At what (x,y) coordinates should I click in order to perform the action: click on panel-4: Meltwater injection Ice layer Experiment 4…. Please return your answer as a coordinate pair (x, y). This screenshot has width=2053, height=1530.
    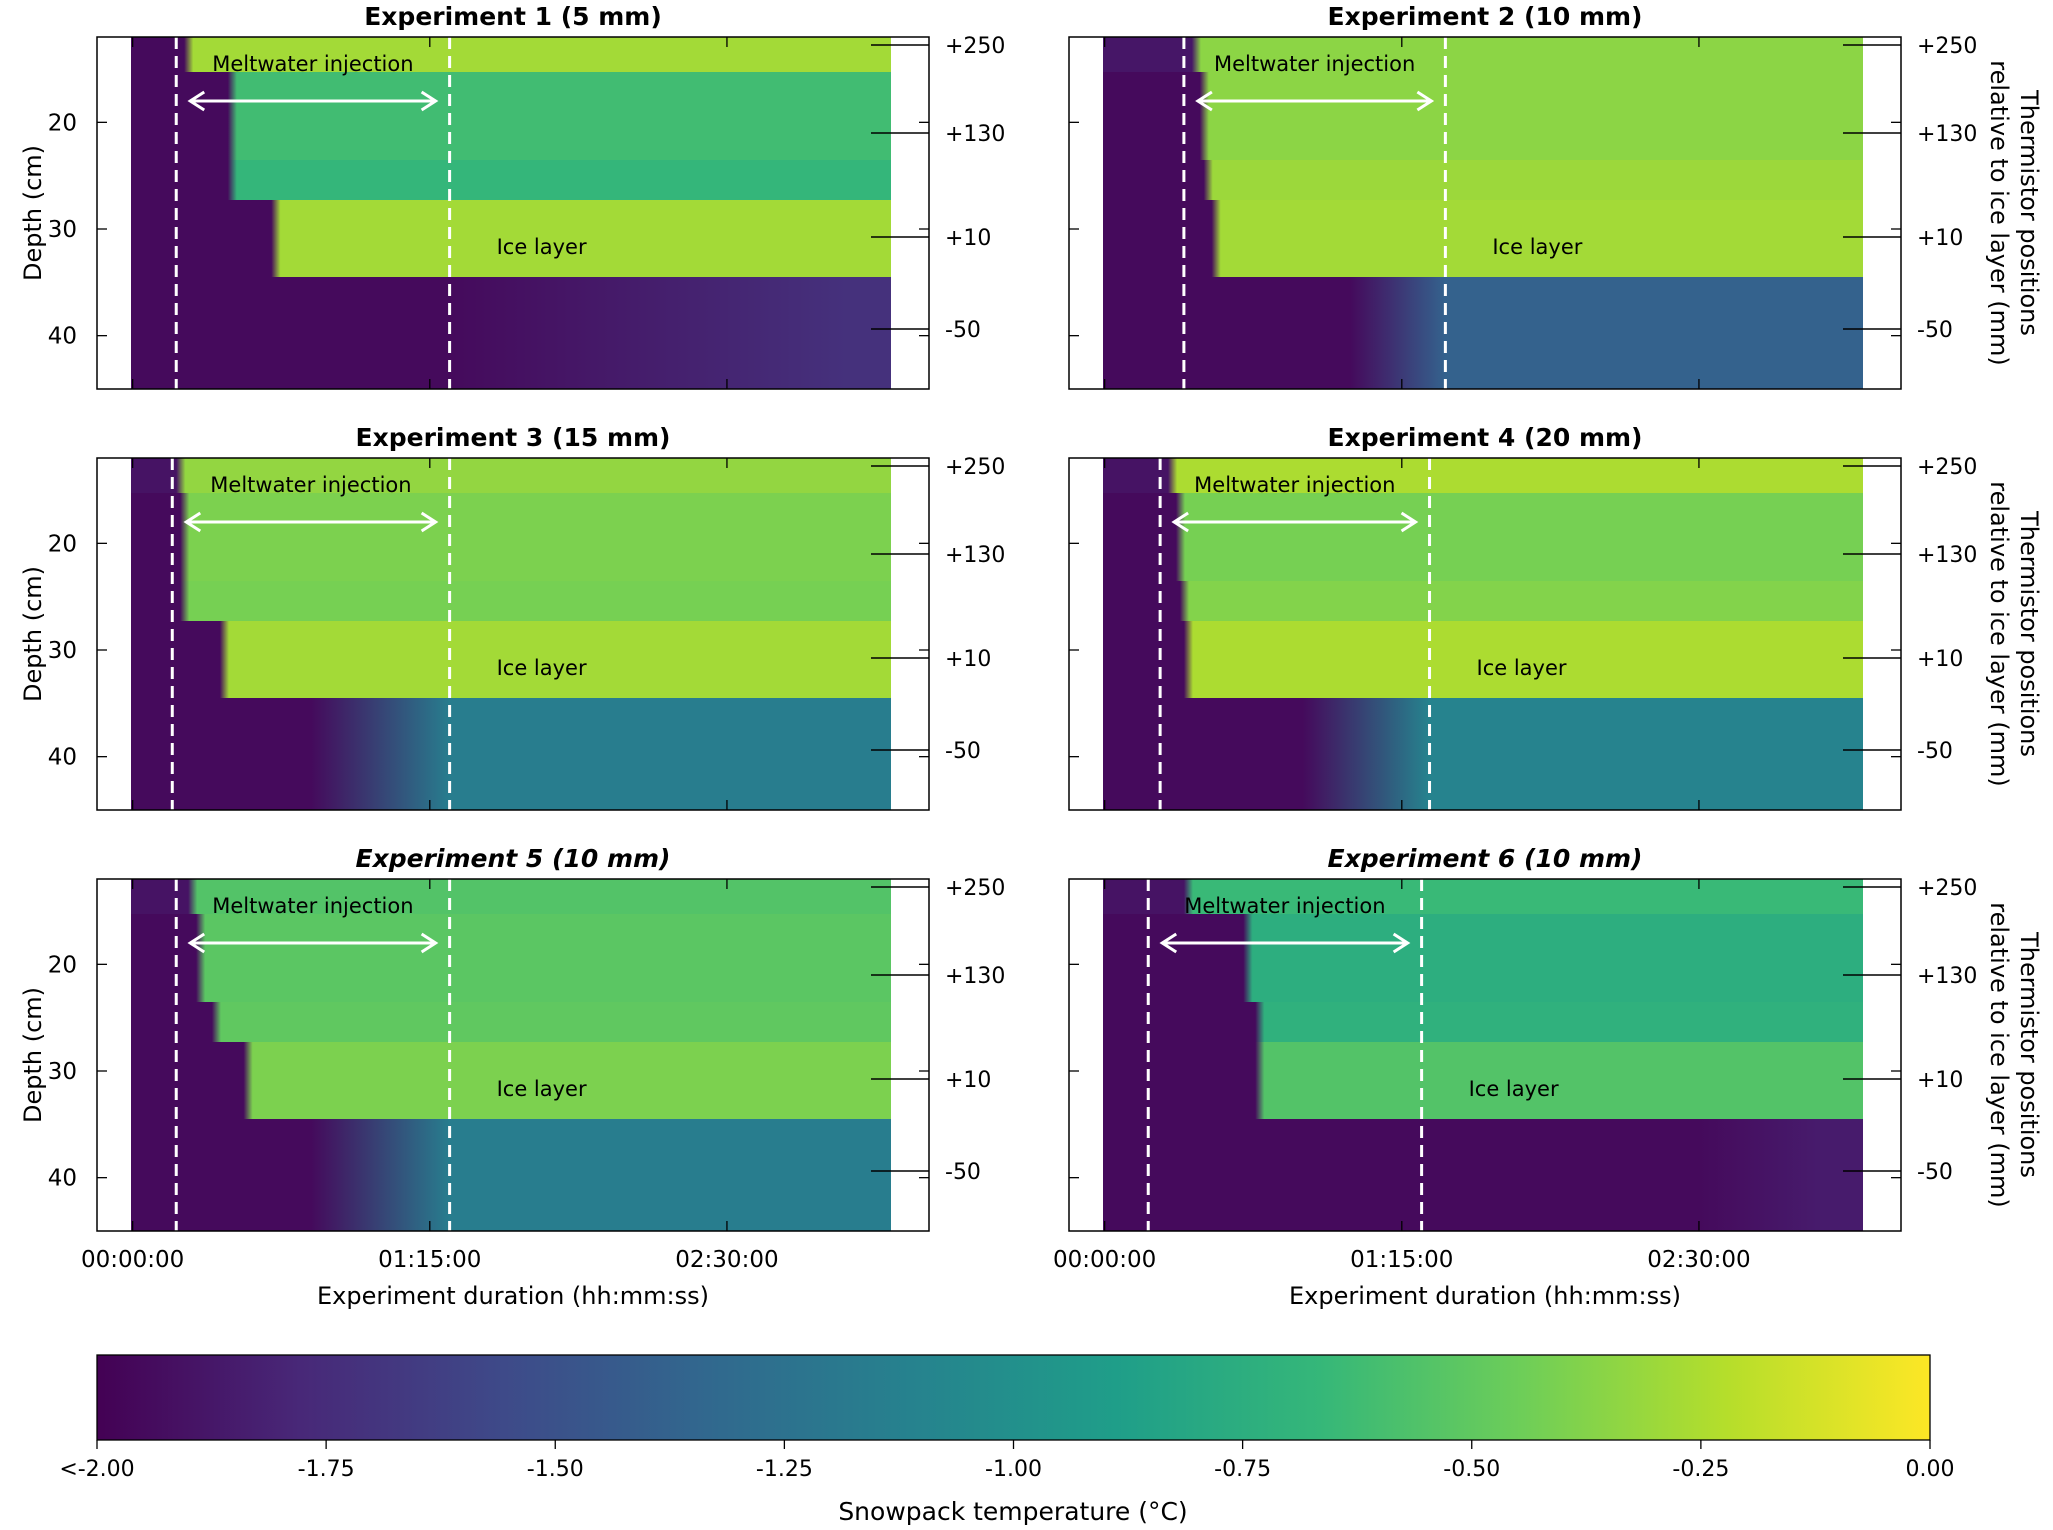
    Looking at the image, I should click on (1555, 617).